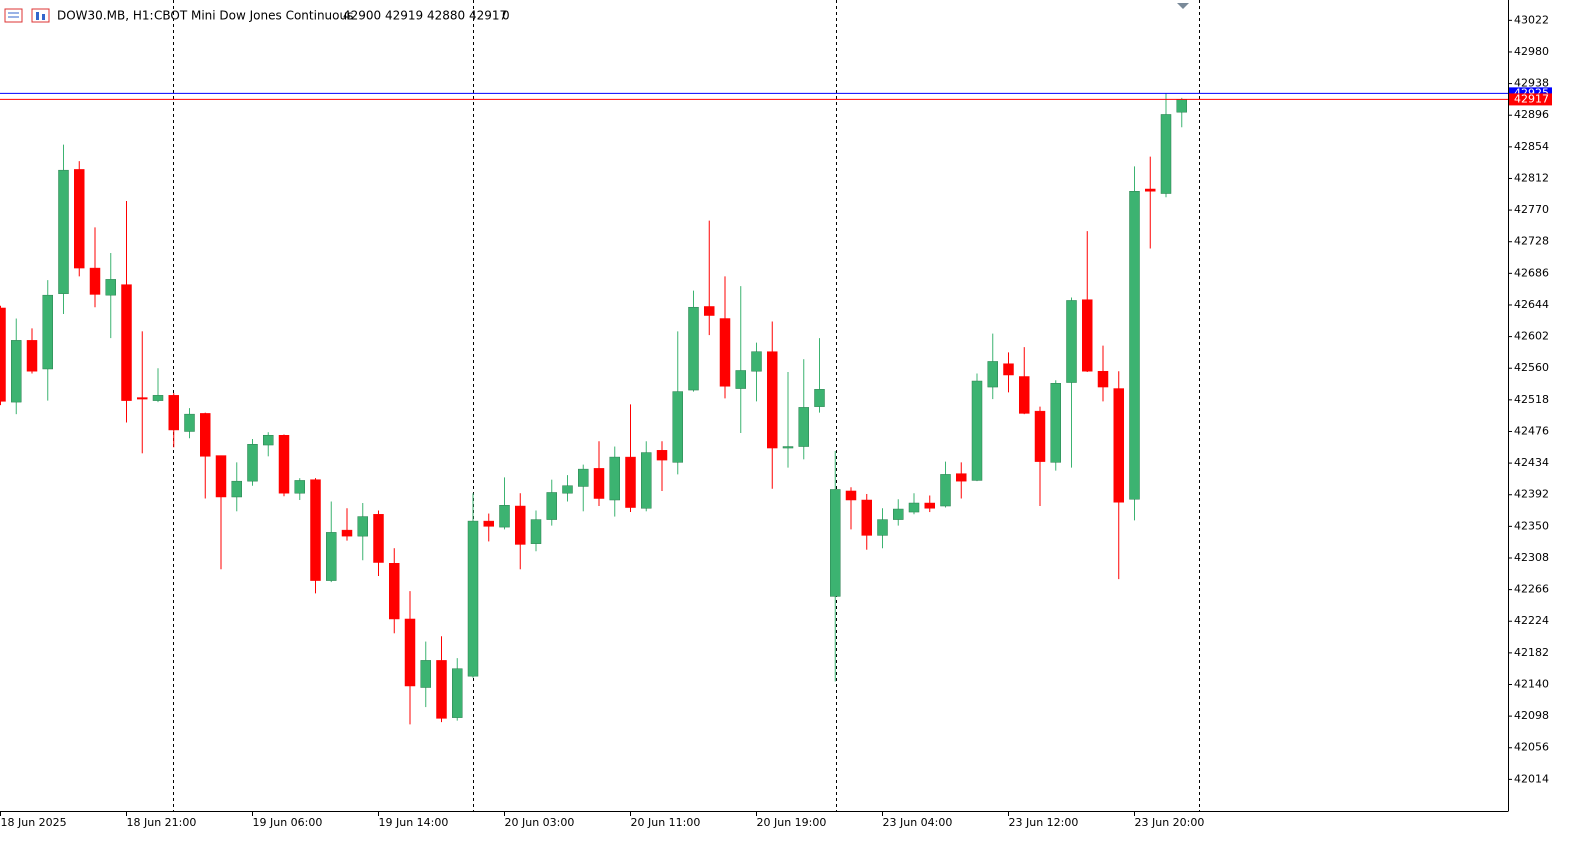 The width and height of the screenshot is (1589, 845). What do you see at coordinates (1531, 304) in the screenshot?
I see `y-tick-label: 42644` at bounding box center [1531, 304].